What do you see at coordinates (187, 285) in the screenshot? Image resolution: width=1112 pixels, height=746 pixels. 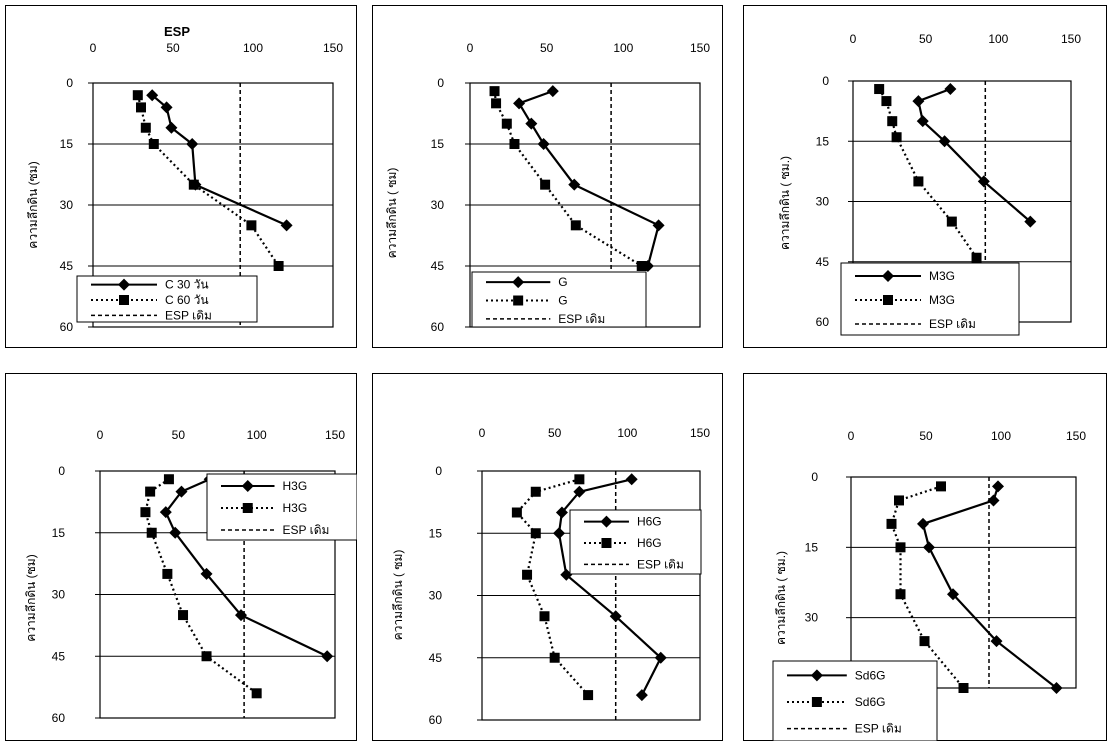 I see `legend-label: C 30 วัน` at bounding box center [187, 285].